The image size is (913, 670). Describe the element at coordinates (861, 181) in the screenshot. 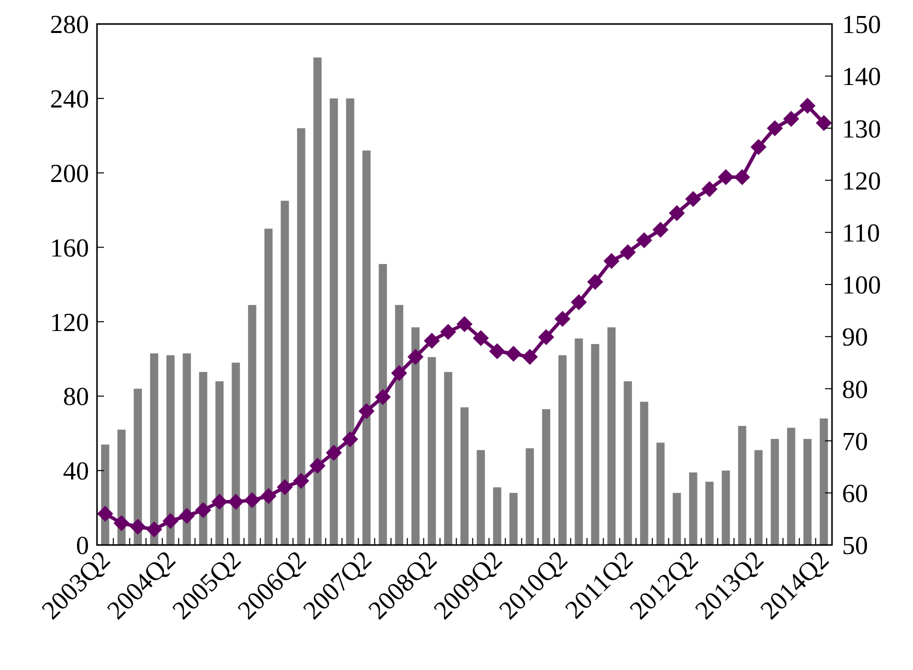

I see `y2-tick-label: 120` at that location.